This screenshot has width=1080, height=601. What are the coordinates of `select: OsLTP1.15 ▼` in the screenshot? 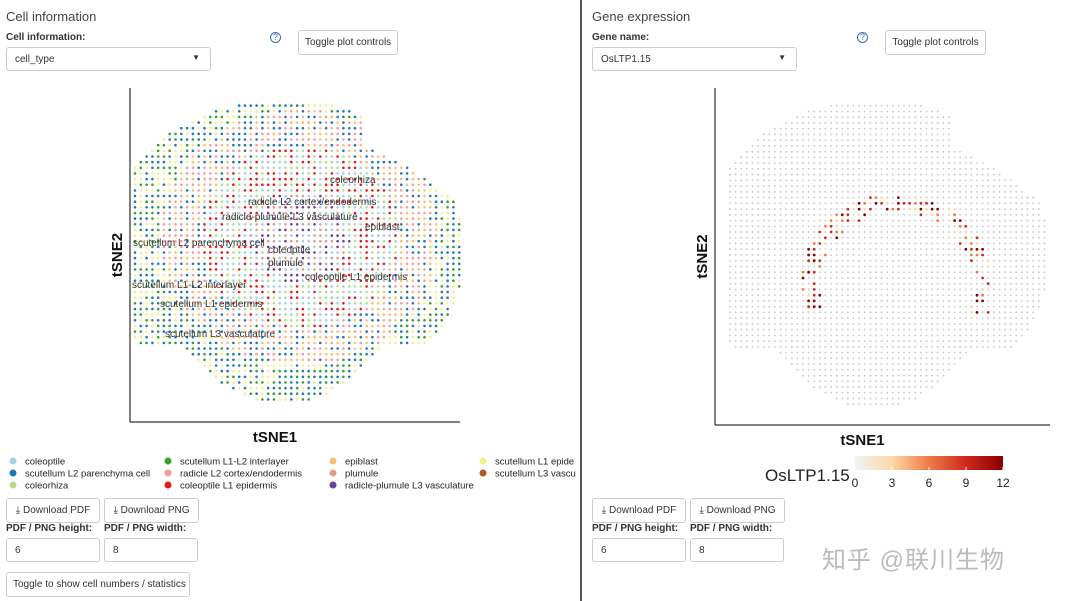 It's located at (694, 59).